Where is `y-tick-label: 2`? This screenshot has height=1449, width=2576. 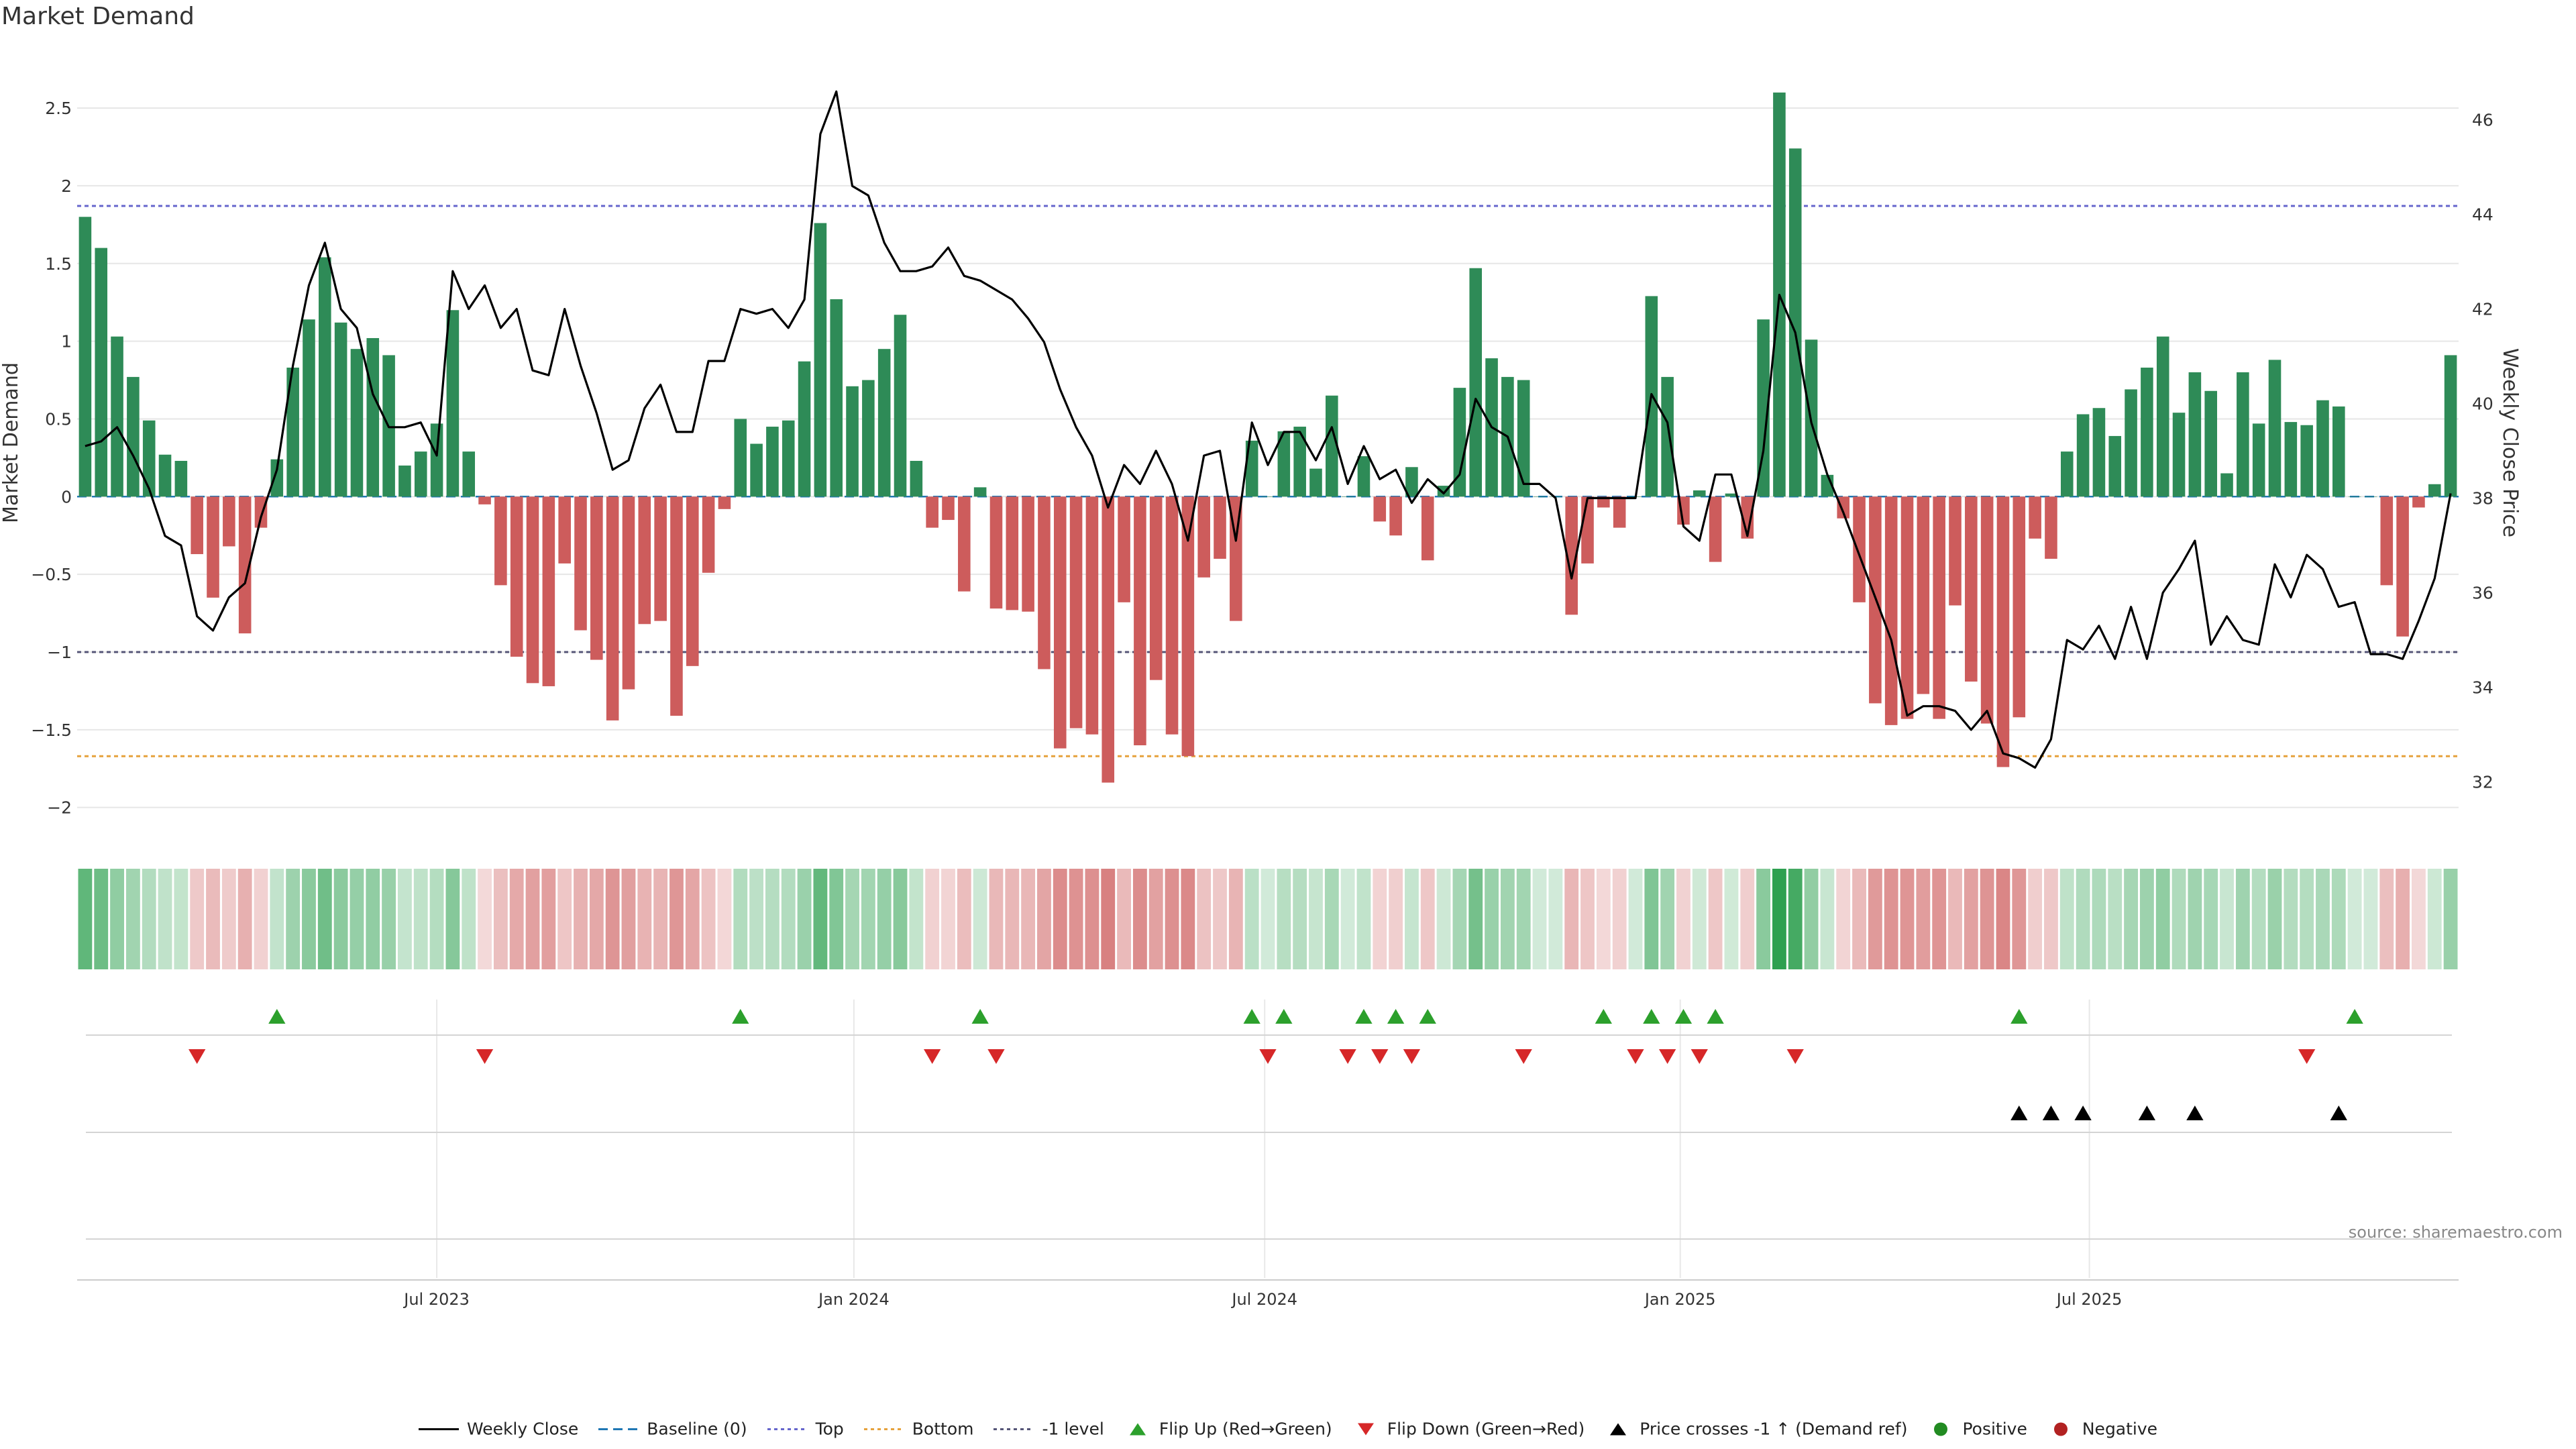 y-tick-label: 2 is located at coordinates (66, 186).